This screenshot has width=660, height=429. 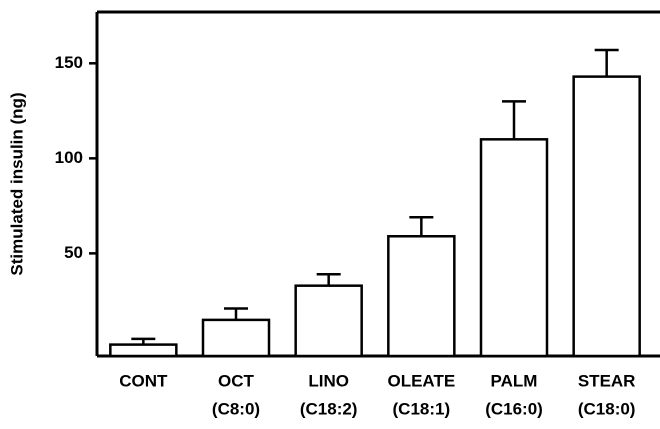 I want to click on x-tick-label: STEAR, so click(x=607, y=380).